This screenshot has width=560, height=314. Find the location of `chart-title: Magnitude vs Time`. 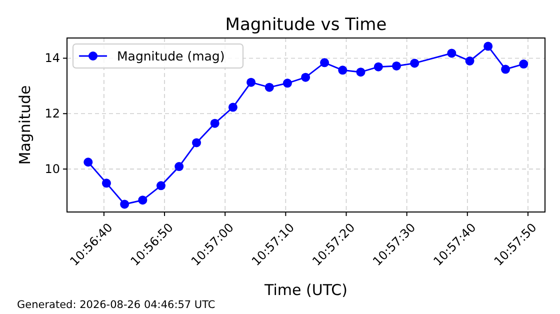

chart-title: Magnitude vs Time is located at coordinates (306, 25).